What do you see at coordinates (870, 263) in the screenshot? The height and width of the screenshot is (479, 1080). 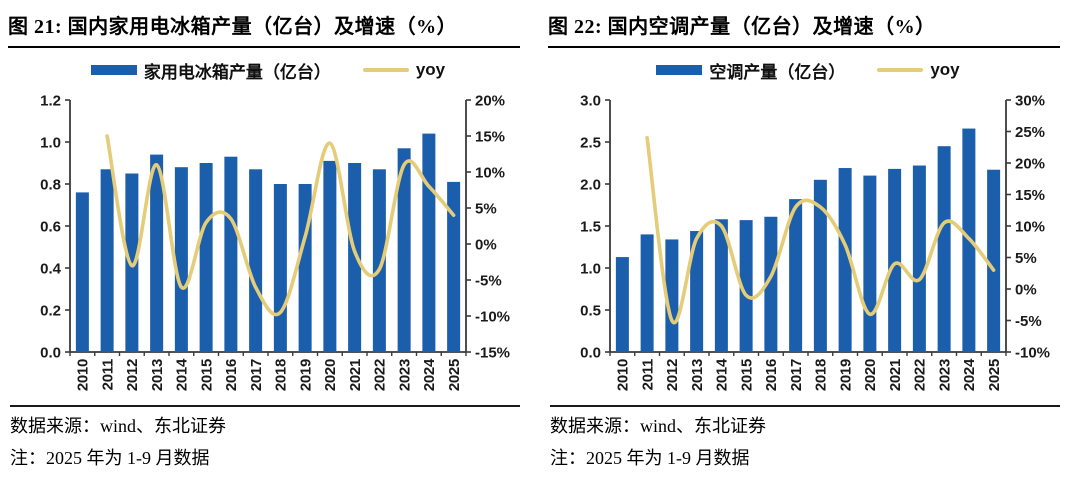 I see `bar-2020` at bounding box center [870, 263].